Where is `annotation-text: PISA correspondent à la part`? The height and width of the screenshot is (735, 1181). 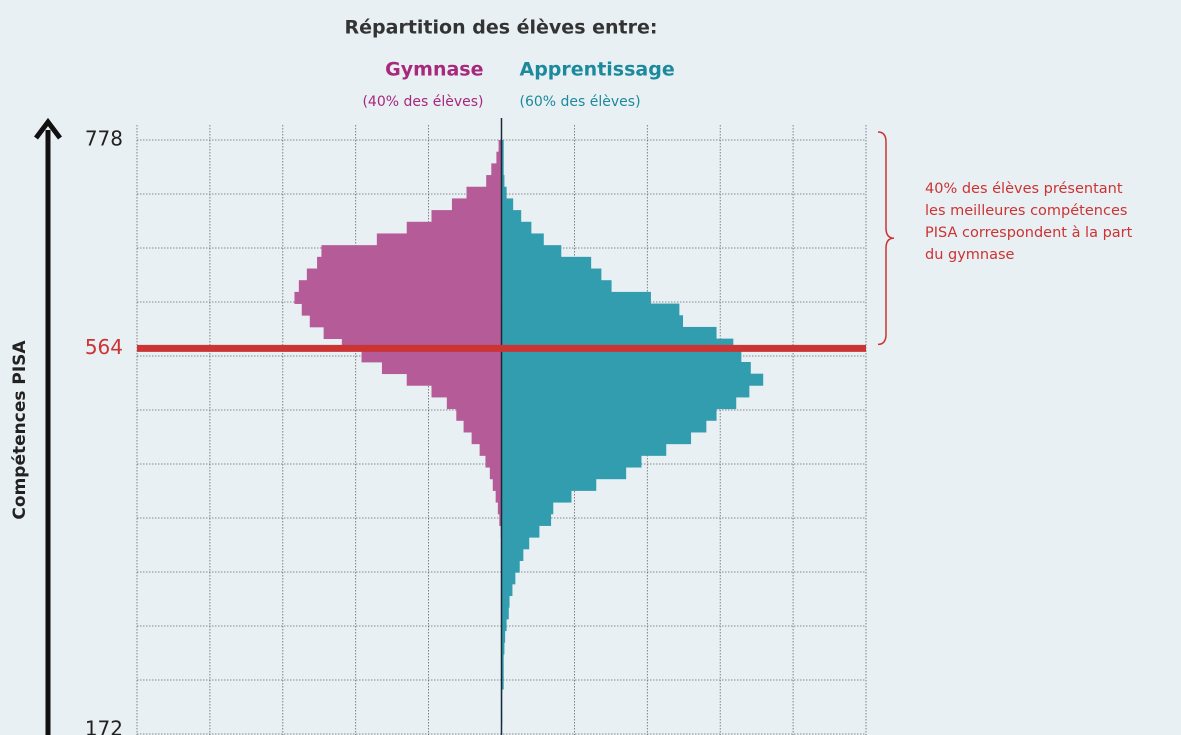 annotation-text: PISA correspondent à la part is located at coordinates (1029, 233).